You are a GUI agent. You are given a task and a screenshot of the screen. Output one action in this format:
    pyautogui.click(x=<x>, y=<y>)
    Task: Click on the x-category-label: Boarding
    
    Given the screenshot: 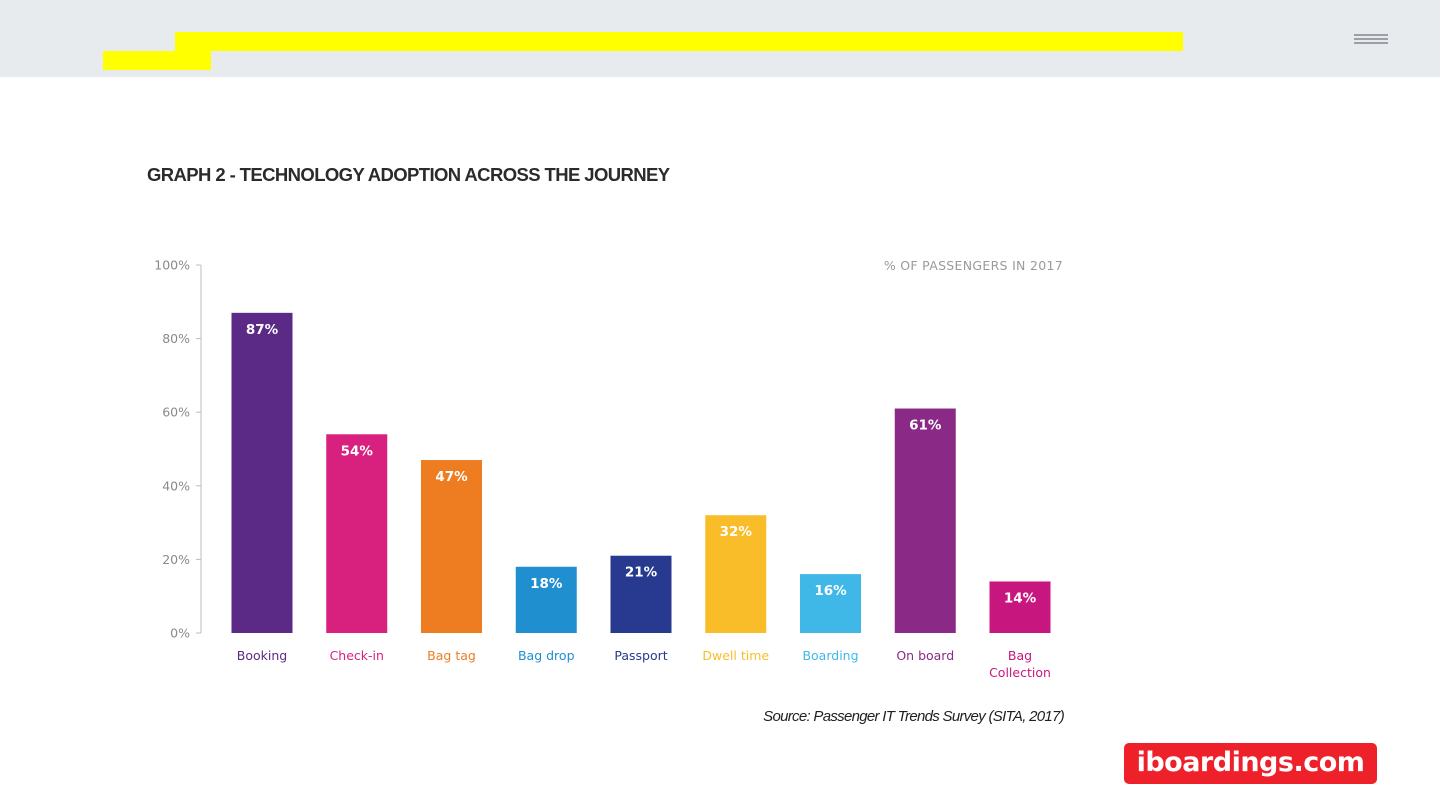 What is the action you would take?
    pyautogui.click(x=830, y=655)
    